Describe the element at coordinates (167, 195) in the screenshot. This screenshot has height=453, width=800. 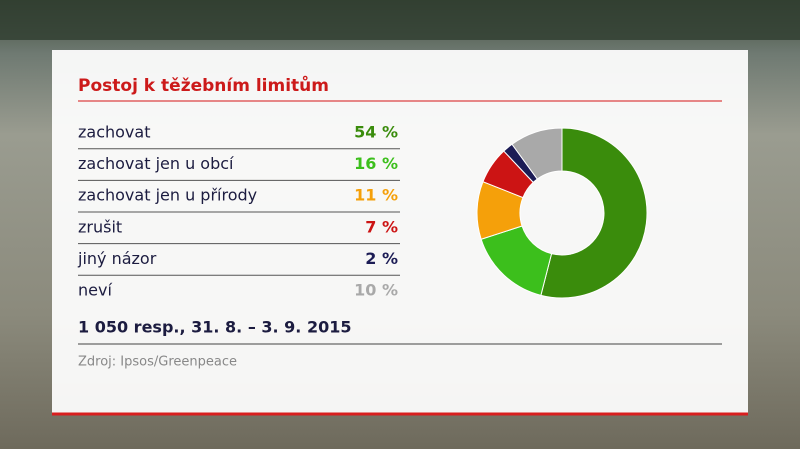
I see `legend-label: zachovat jen u přírody` at that location.